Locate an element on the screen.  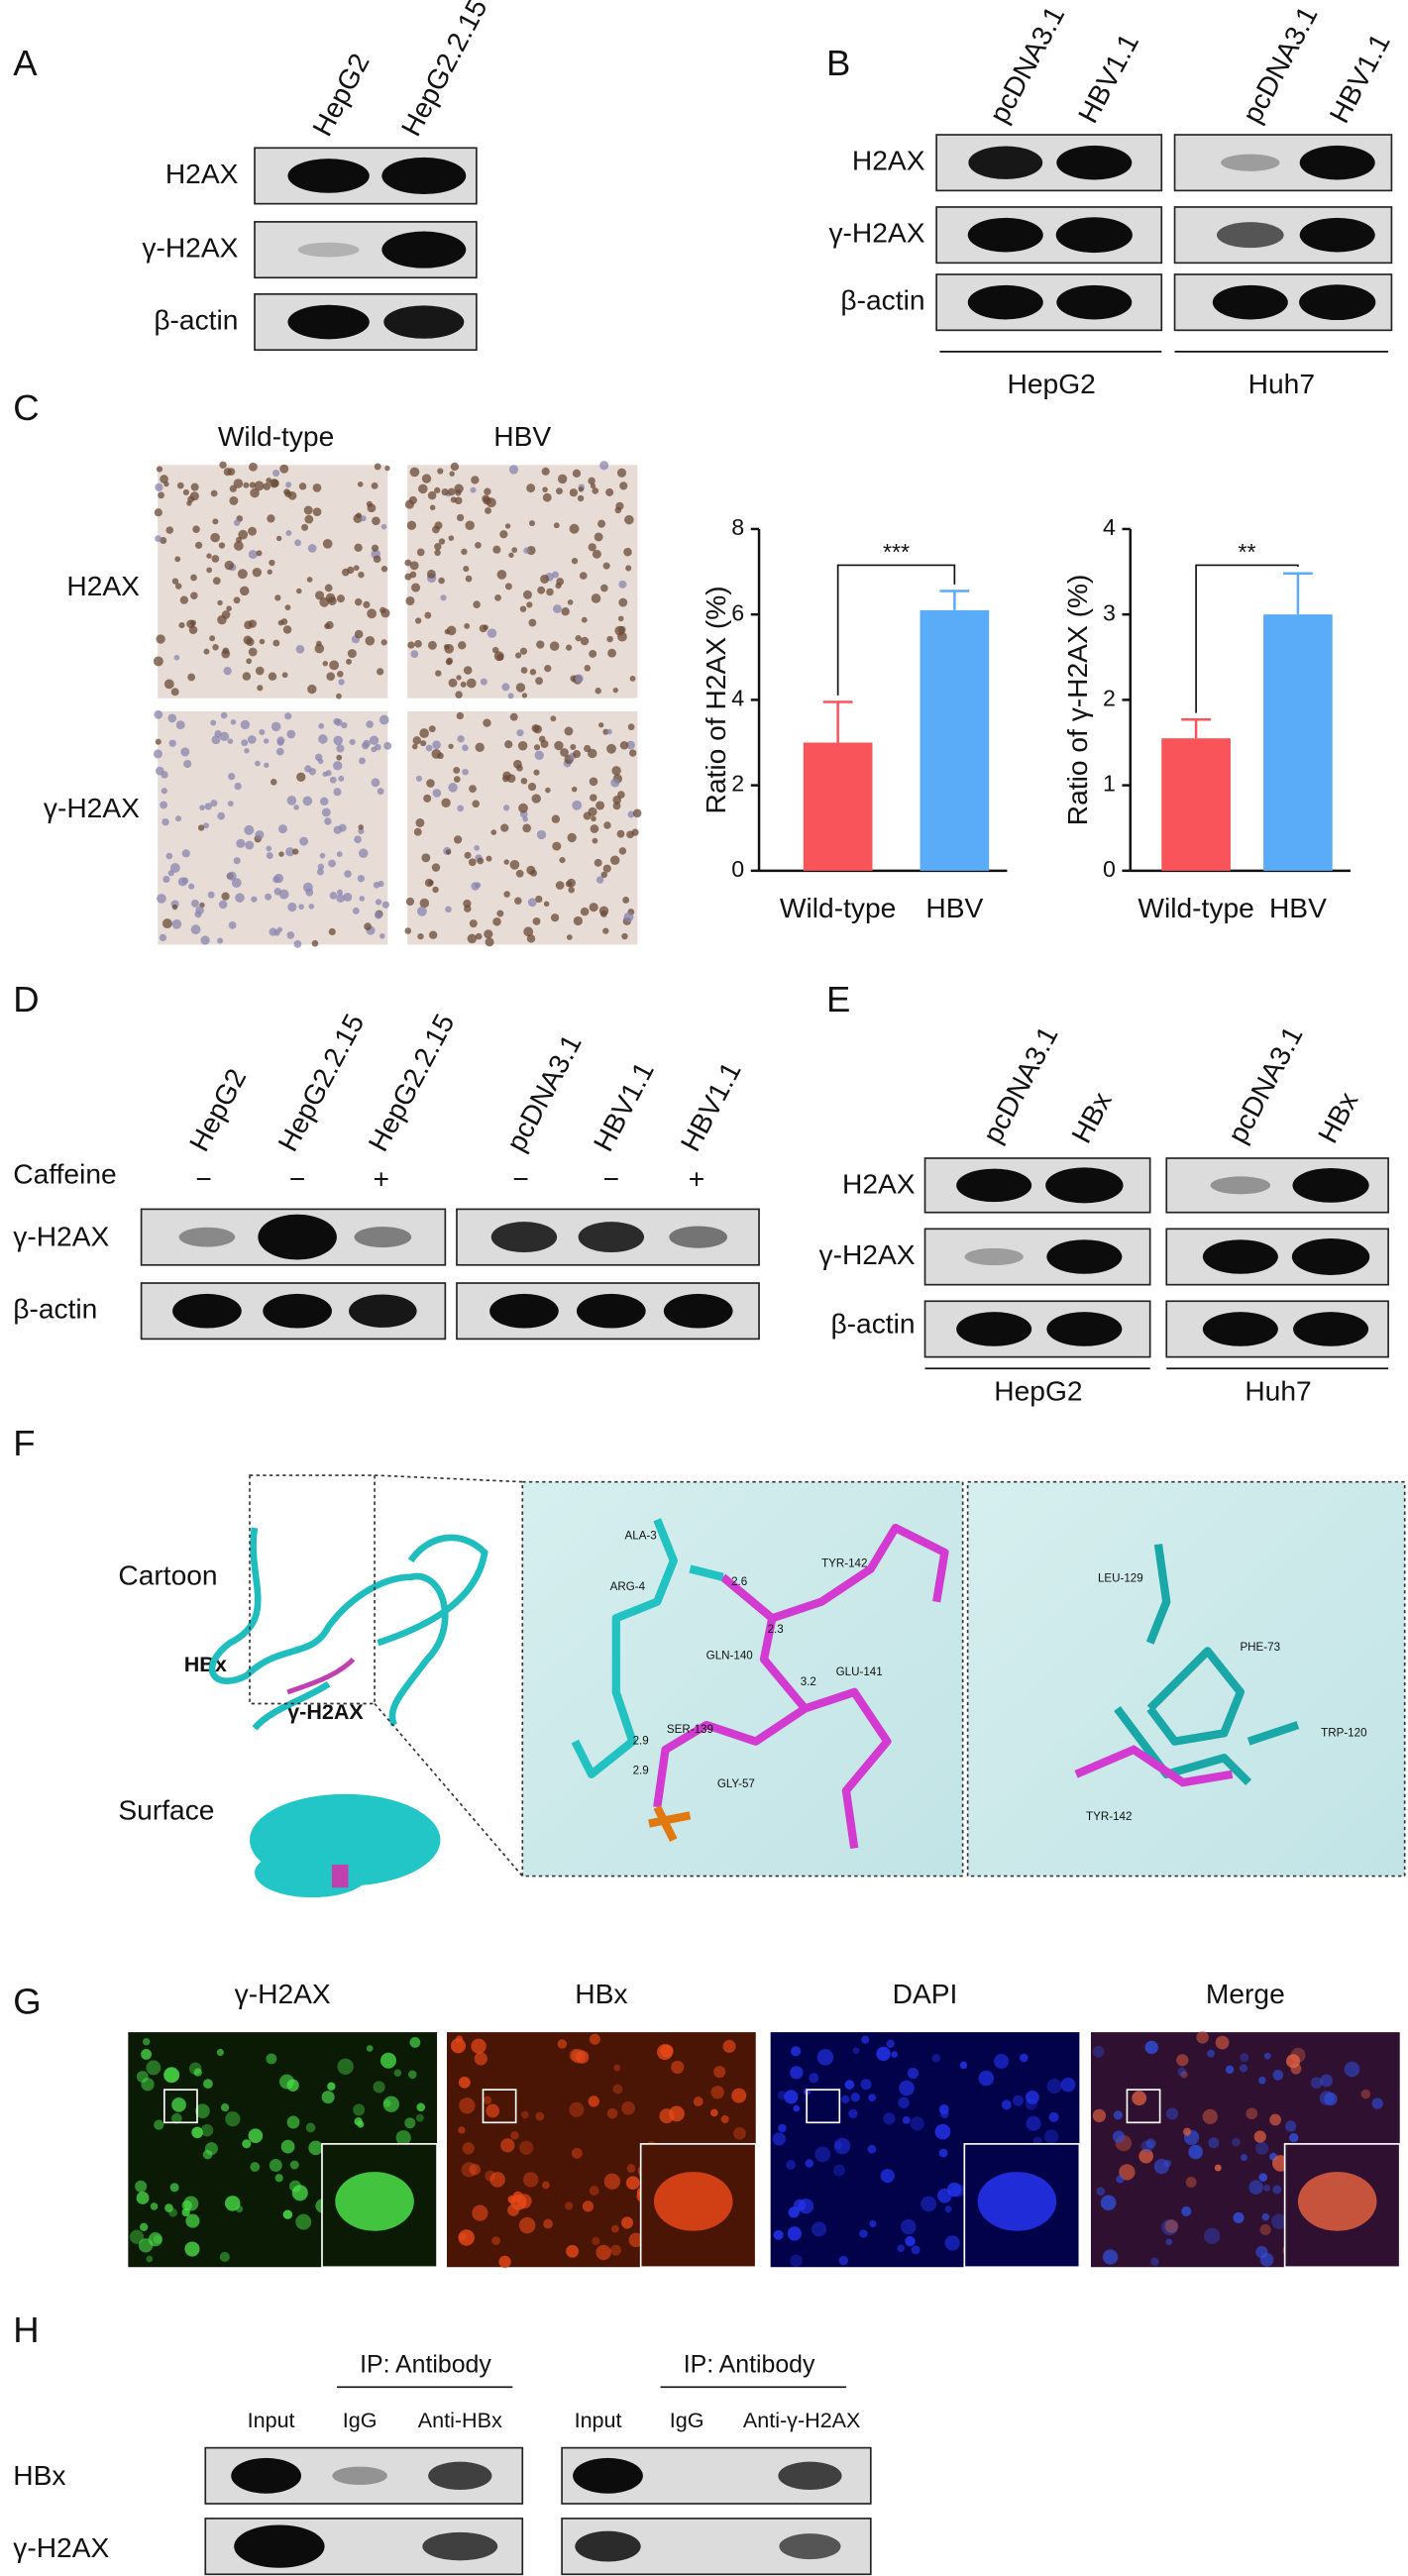
protein-surface is located at coordinates (313, 1873).